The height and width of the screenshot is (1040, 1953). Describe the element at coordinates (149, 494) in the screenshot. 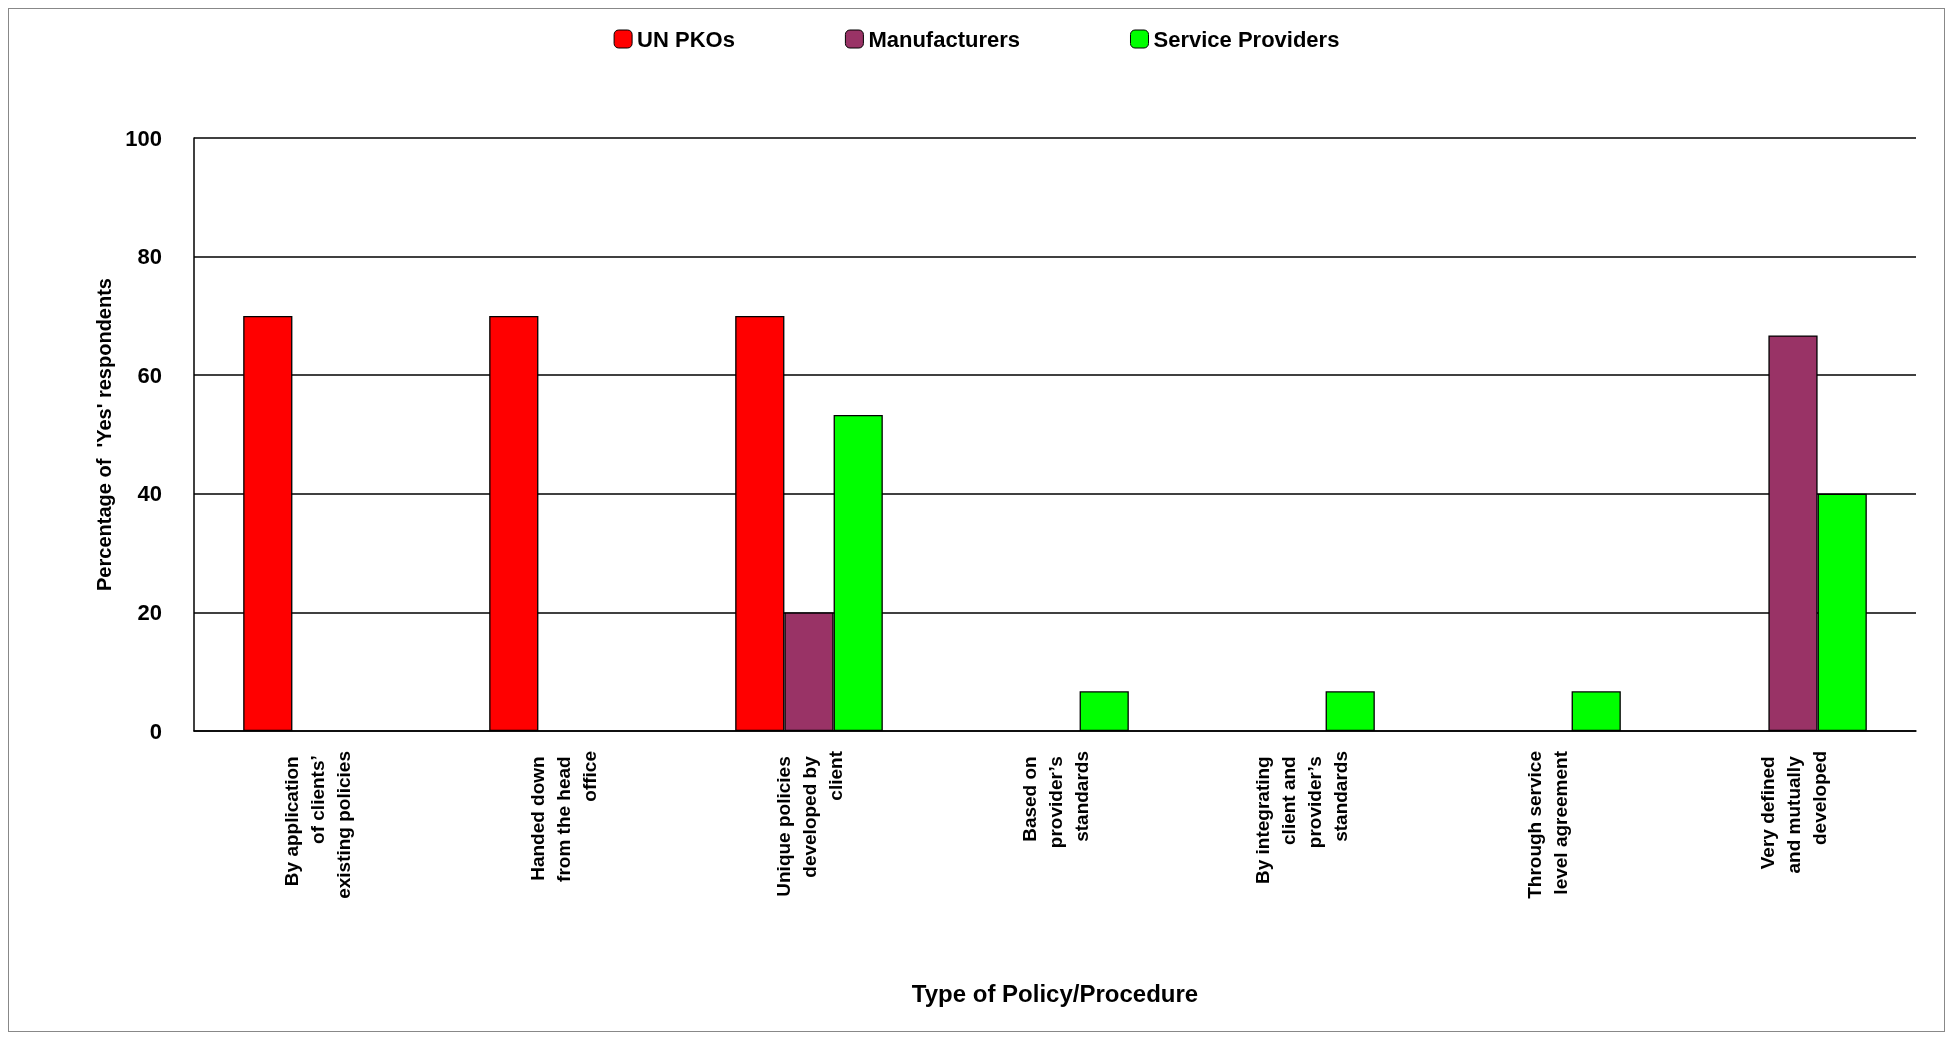

I see `y-tick-label: 40` at that location.